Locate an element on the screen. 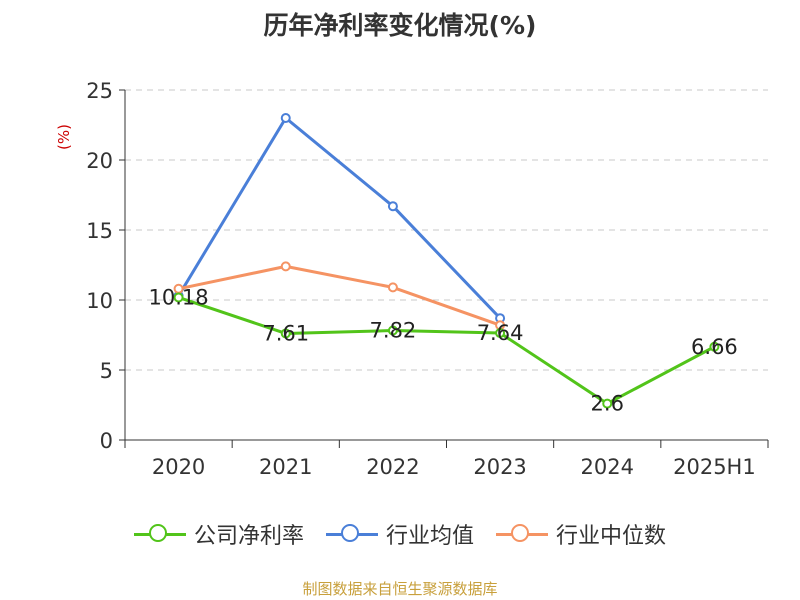  data-label: 2.6 is located at coordinates (607, 404).